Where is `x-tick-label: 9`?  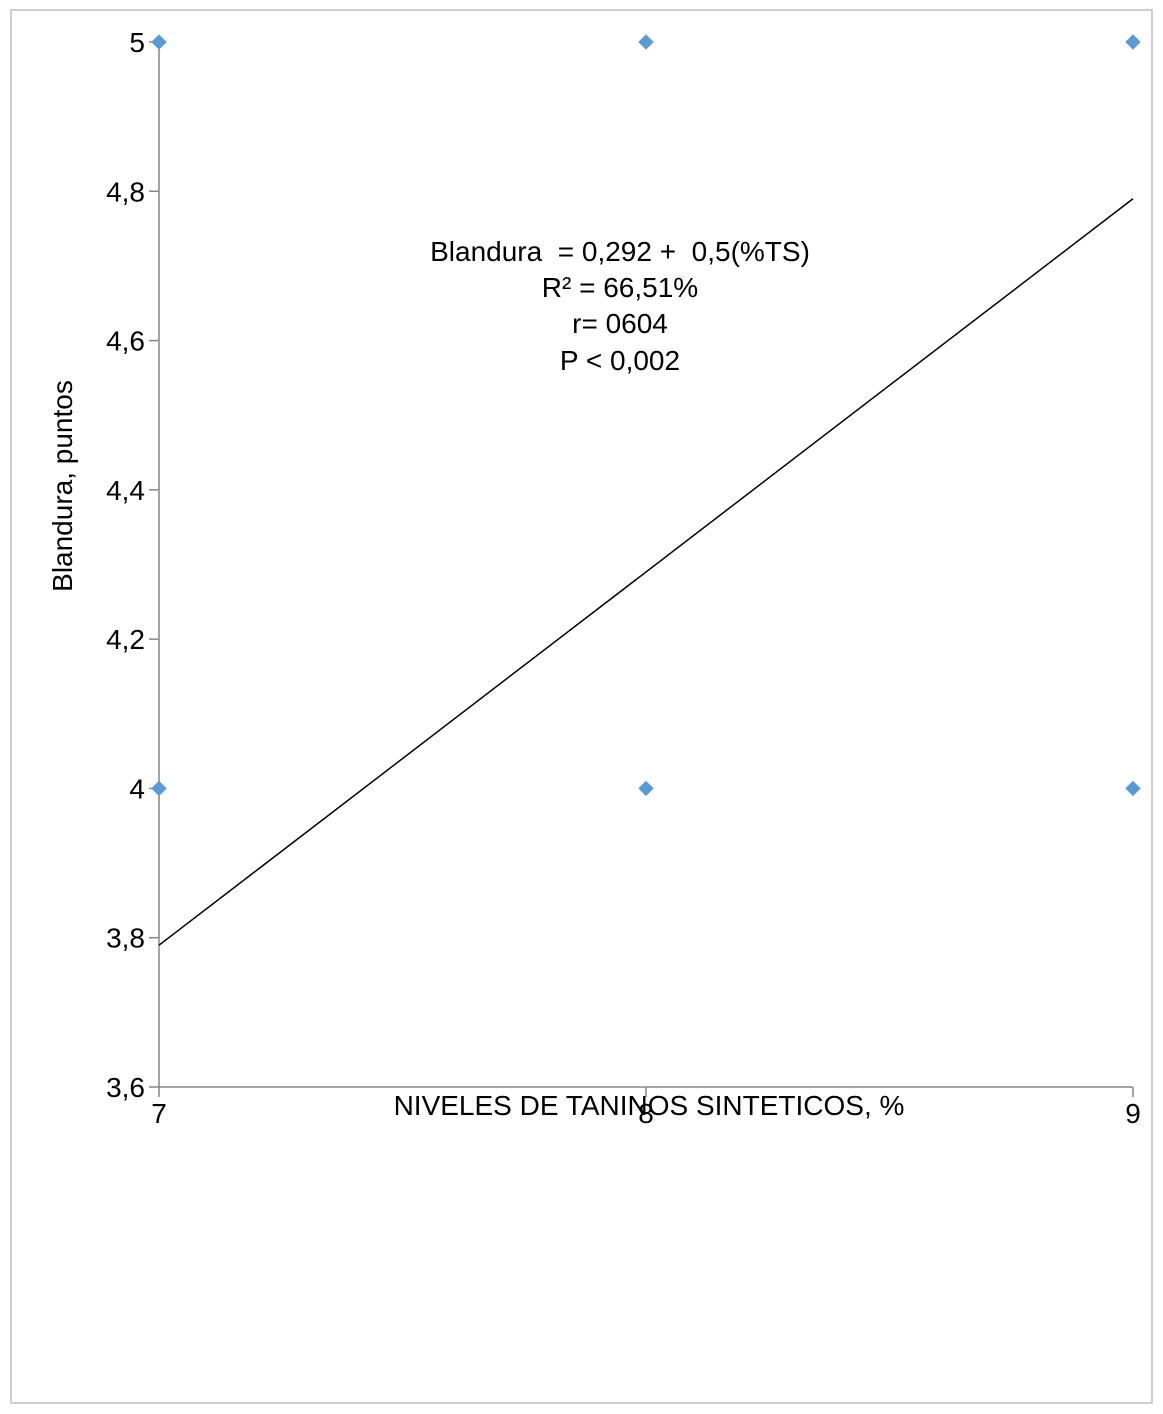 x-tick-label: 9 is located at coordinates (1133, 1113).